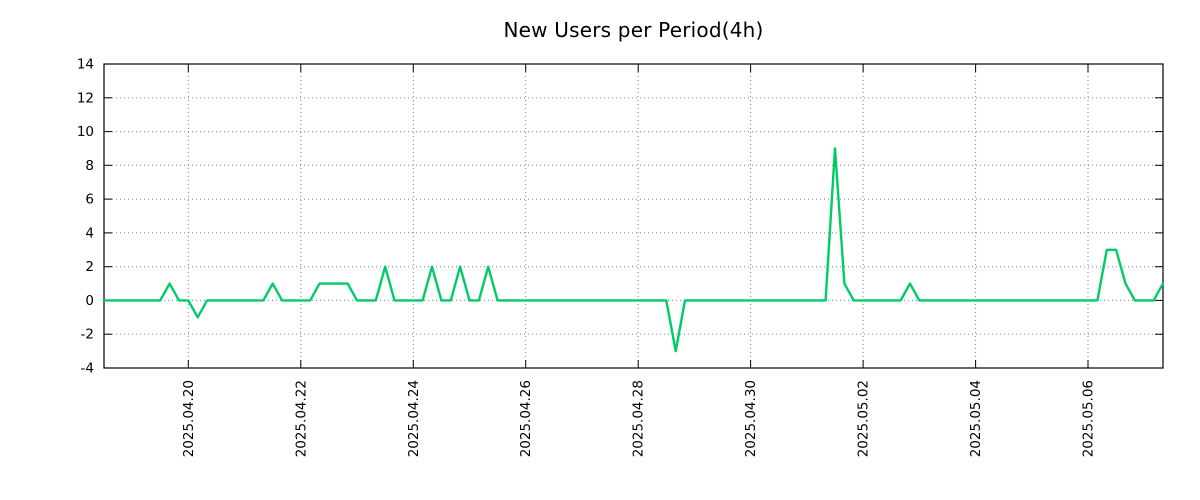 This screenshot has width=1200, height=500. I want to click on y-tick-label: 4, so click(89, 233).